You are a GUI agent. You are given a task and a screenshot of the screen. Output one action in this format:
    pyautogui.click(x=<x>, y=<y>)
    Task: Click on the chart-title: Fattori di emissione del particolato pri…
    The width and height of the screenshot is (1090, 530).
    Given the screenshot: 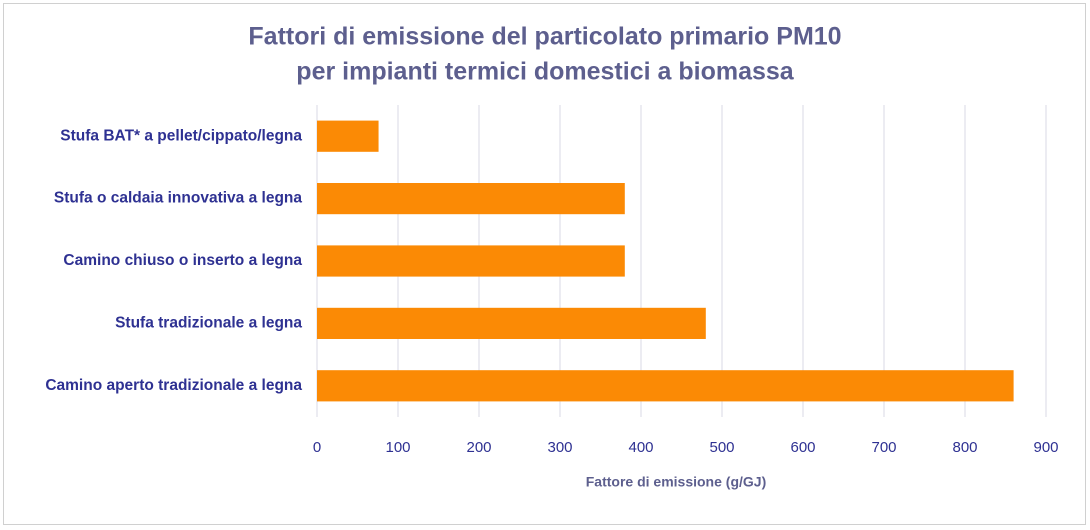 What is the action you would take?
    pyautogui.click(x=544, y=37)
    